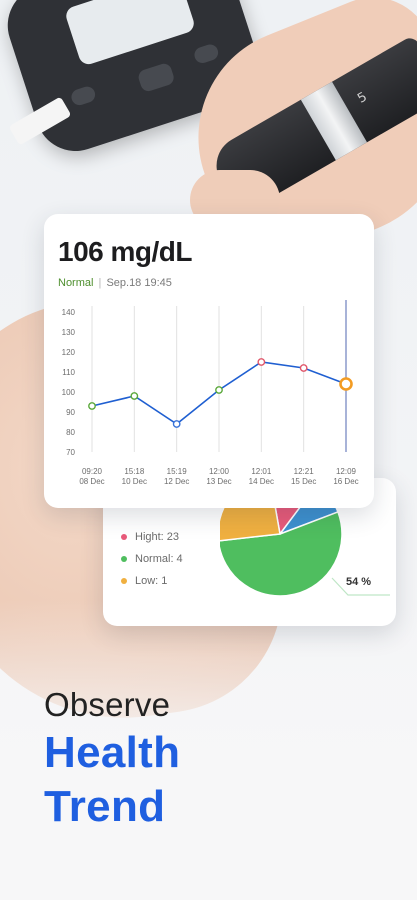 The height and width of the screenshot is (900, 417). Describe the element at coordinates (112, 752) in the screenshot. I see `headline-line-2: Health` at that location.